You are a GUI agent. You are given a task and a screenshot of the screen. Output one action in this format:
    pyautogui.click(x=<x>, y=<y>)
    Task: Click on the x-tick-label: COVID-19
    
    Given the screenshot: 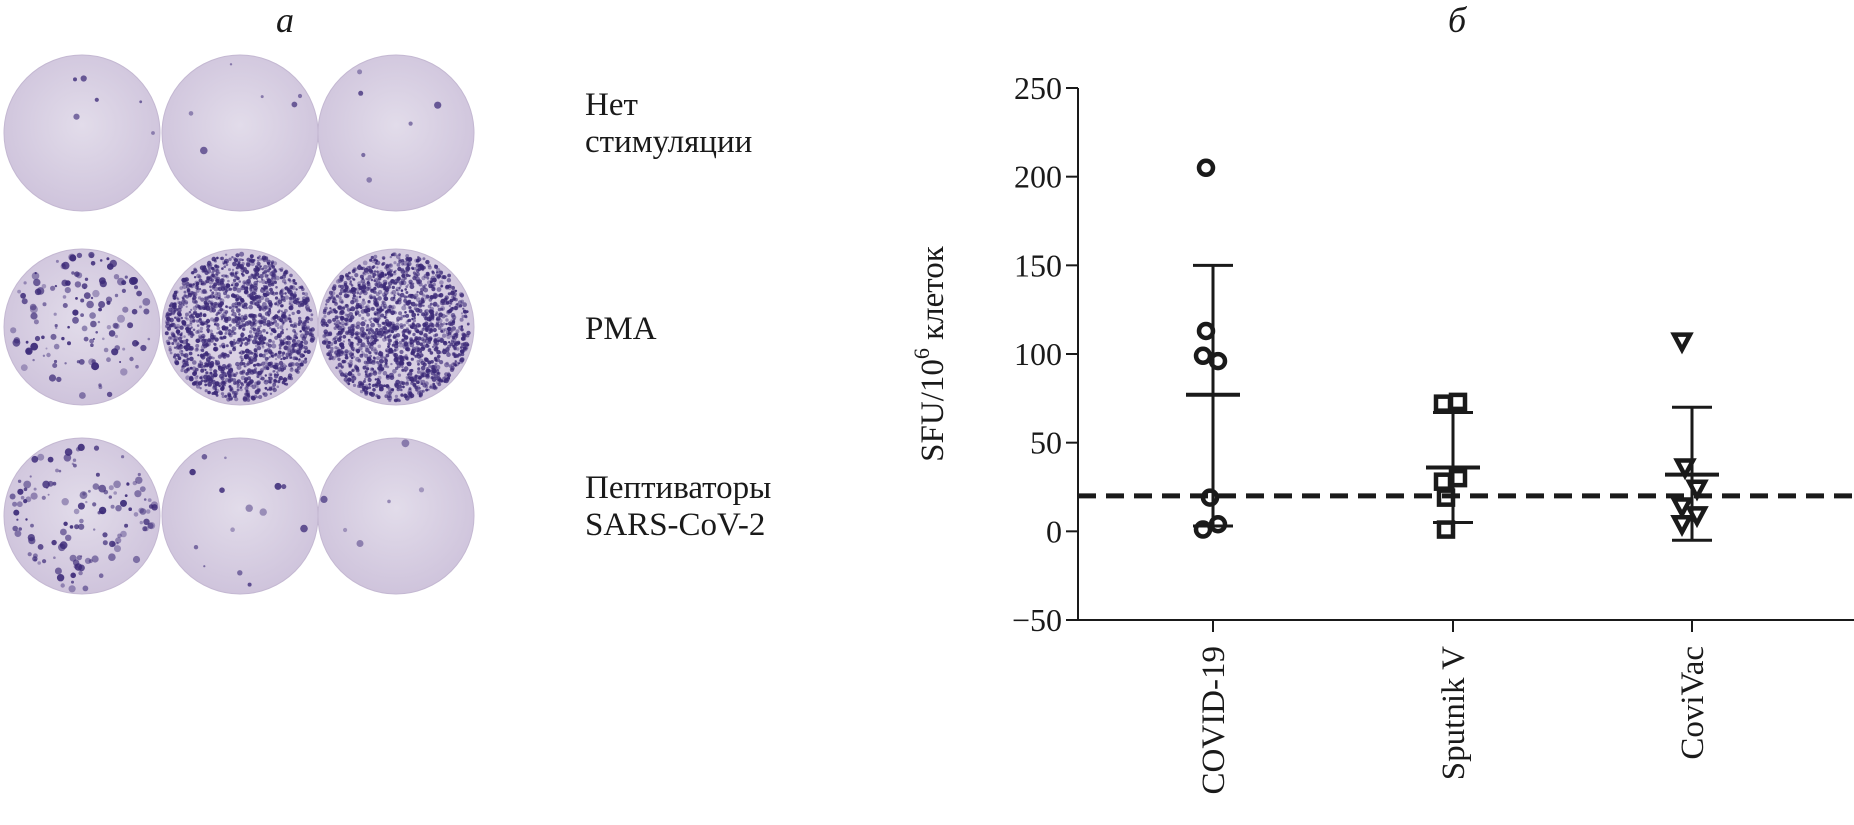 What is the action you would take?
    pyautogui.click(x=1214, y=720)
    